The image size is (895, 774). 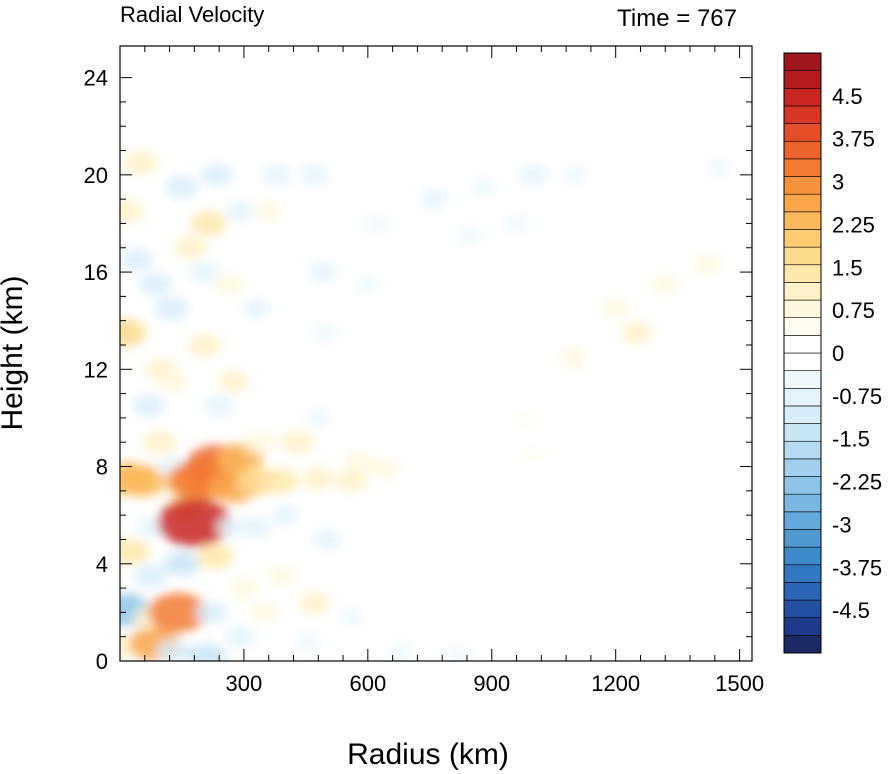 What do you see at coordinates (615, 683) in the screenshot?
I see `x-tick-label: 1200` at bounding box center [615, 683].